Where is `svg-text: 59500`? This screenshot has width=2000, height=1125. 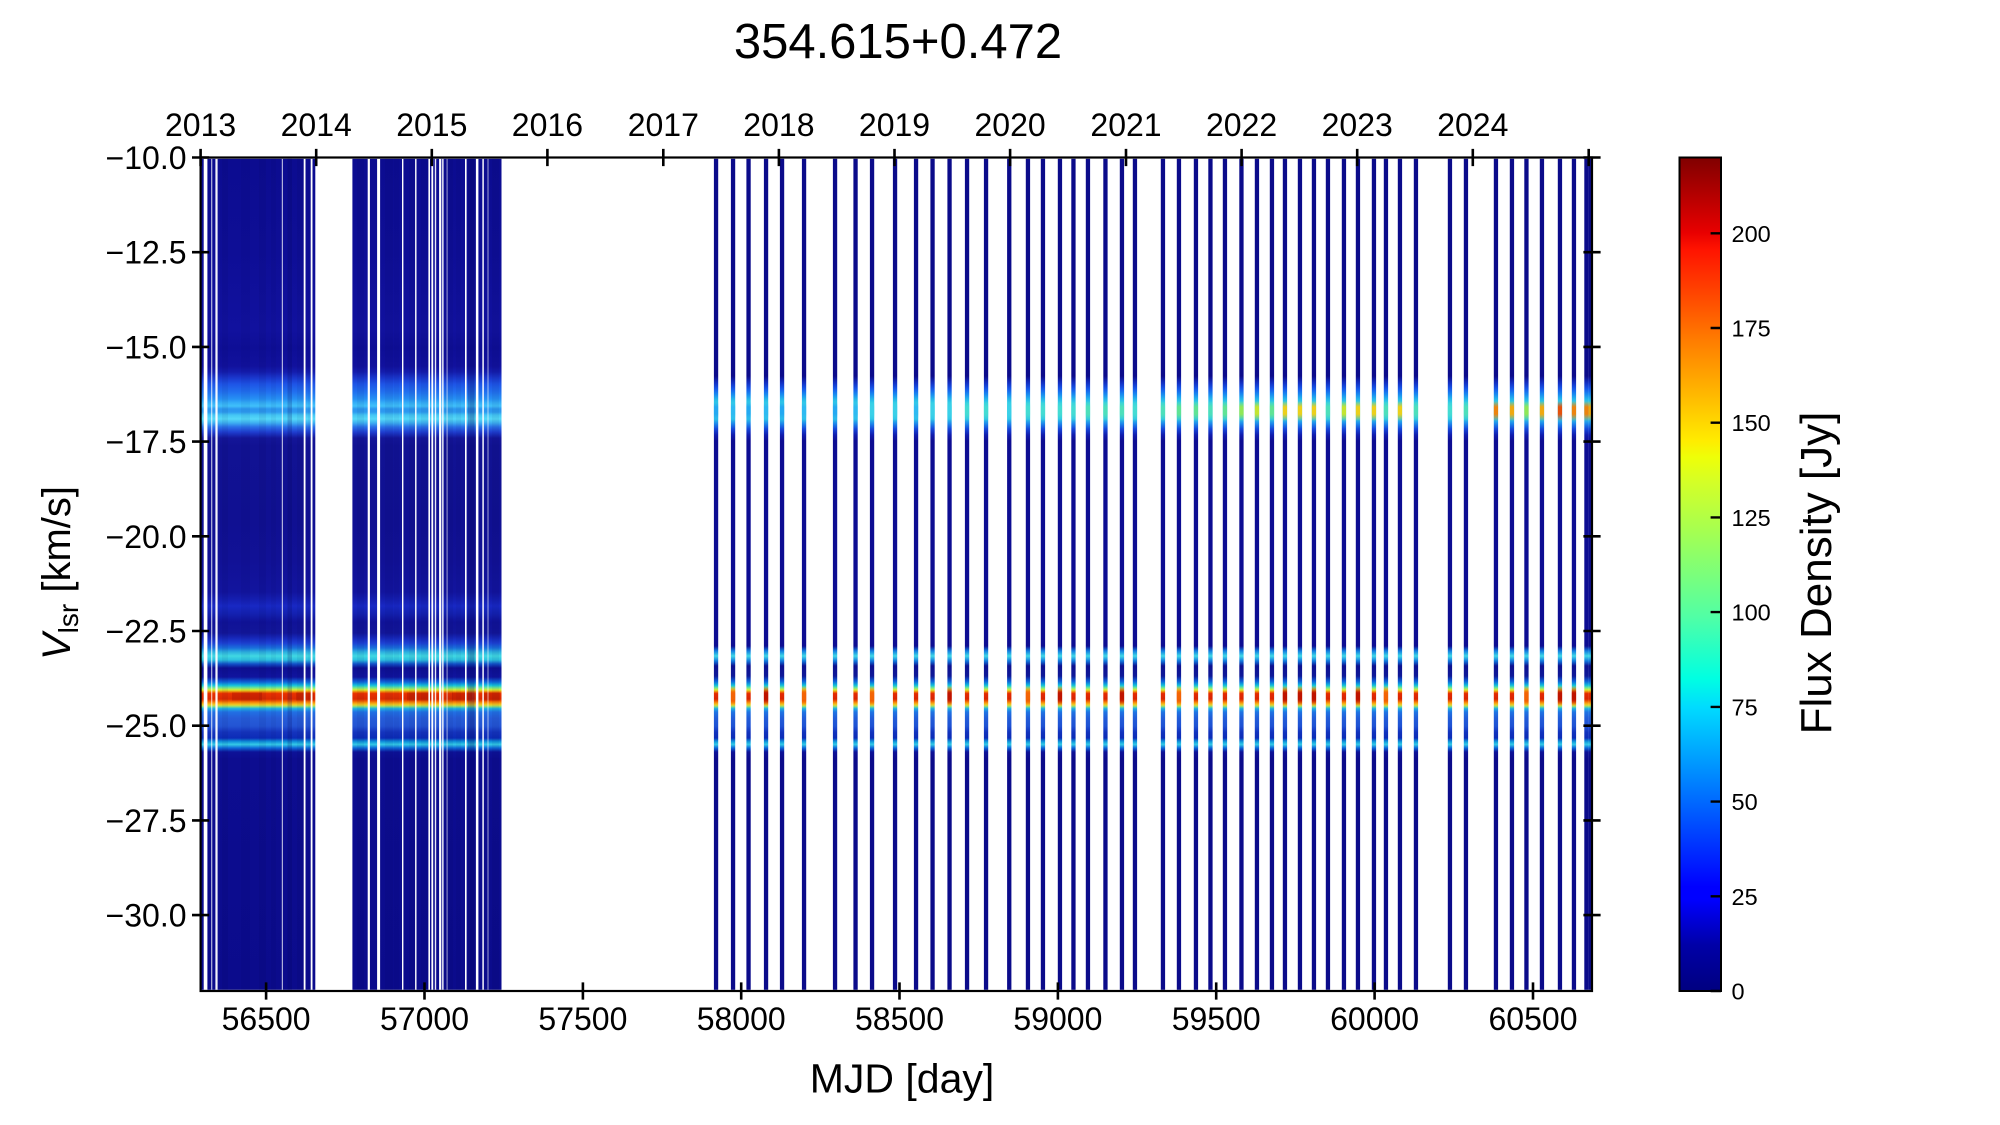
svg-text: 59500 is located at coordinates (1216, 1019).